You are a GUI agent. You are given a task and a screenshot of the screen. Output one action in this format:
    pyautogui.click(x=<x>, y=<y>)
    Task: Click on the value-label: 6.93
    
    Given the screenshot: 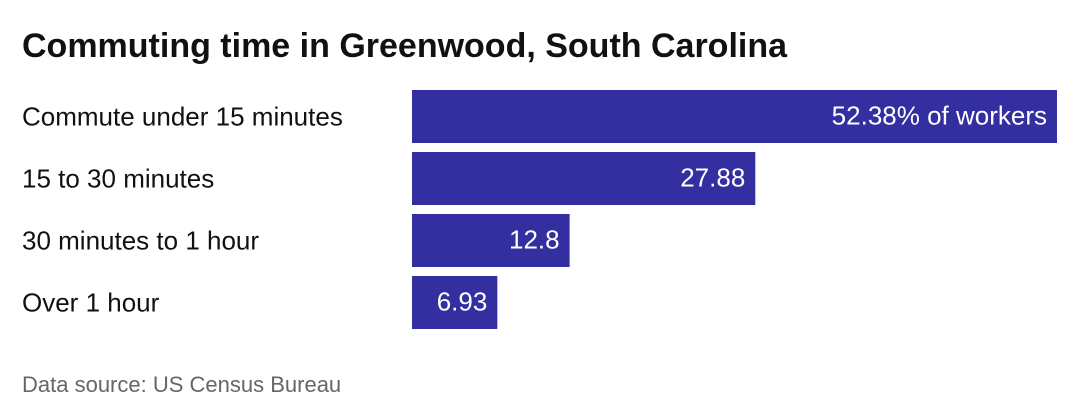 What is the action you would take?
    pyautogui.click(x=462, y=301)
    